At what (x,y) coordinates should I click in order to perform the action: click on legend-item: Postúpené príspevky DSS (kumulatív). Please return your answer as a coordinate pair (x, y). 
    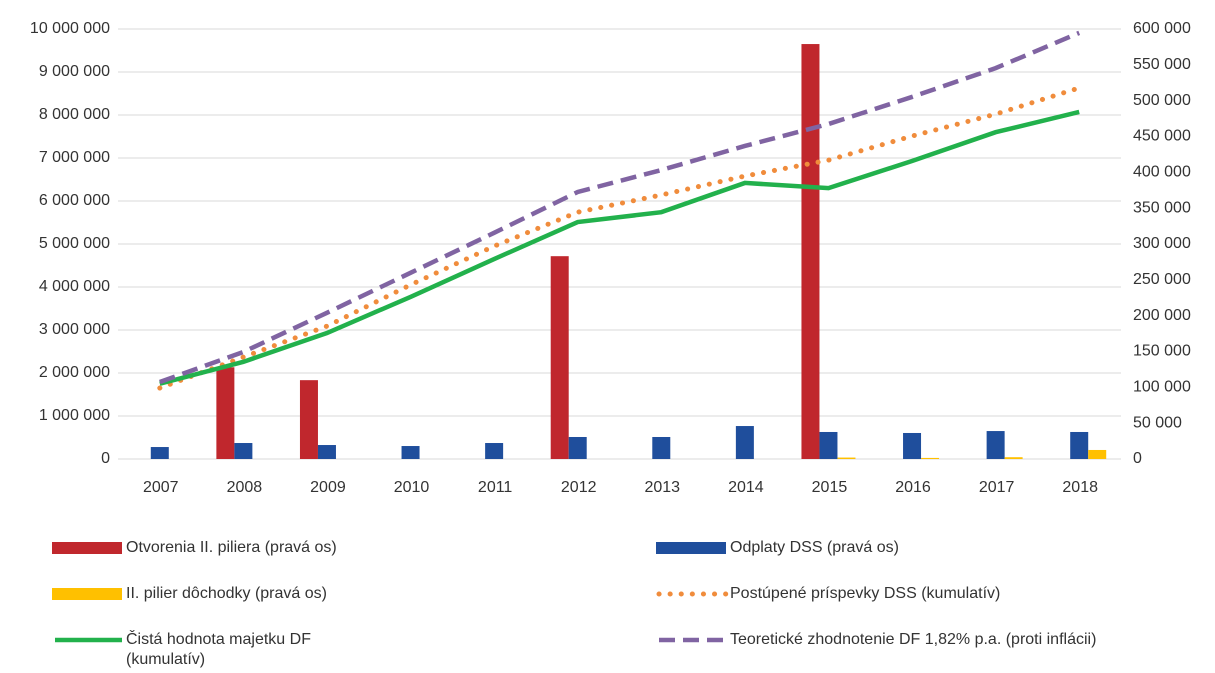
    Looking at the image, I should click on (828, 594).